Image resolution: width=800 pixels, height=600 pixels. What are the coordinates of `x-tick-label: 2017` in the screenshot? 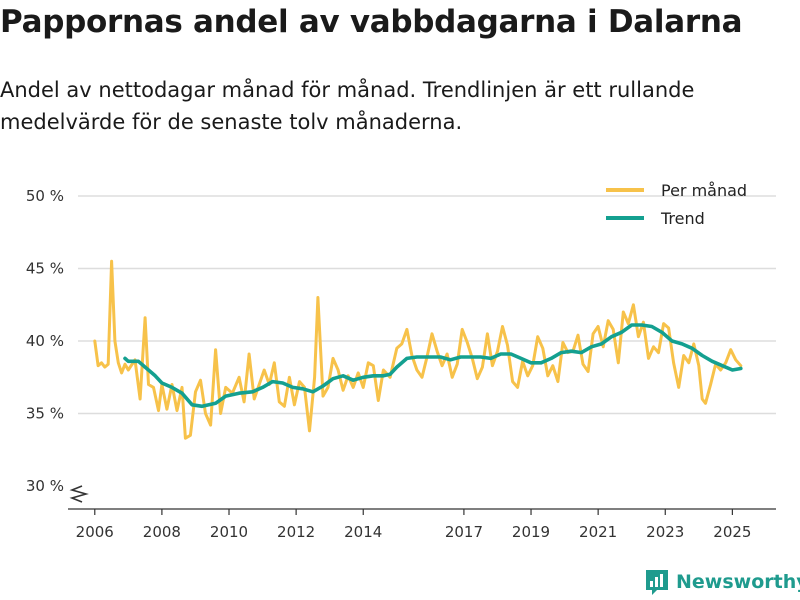 It's located at (464, 532).